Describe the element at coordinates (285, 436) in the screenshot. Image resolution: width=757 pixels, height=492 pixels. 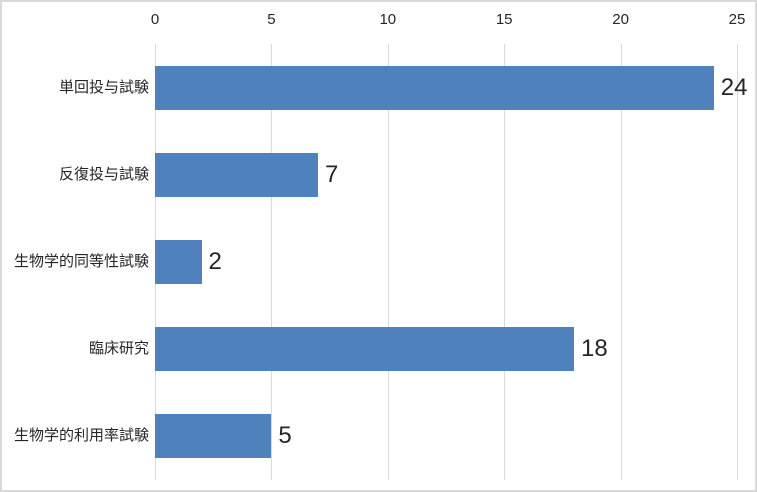
I see `data-label: 5` at that location.